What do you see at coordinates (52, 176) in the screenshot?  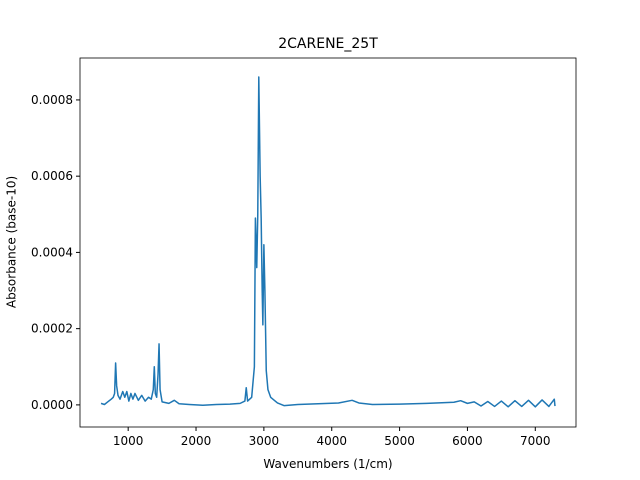 I see `y-tick-label: 0.0006` at bounding box center [52, 176].